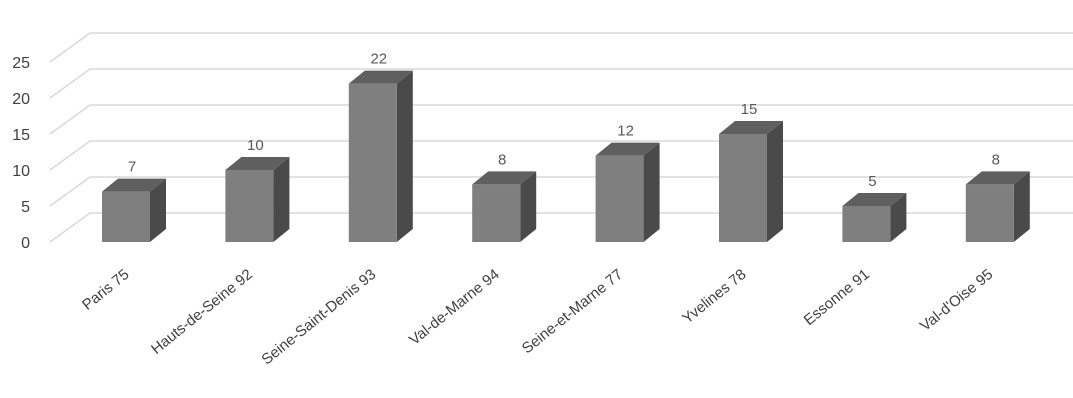  What do you see at coordinates (21, 63) in the screenshot?
I see `y-tick-label: 25` at bounding box center [21, 63].